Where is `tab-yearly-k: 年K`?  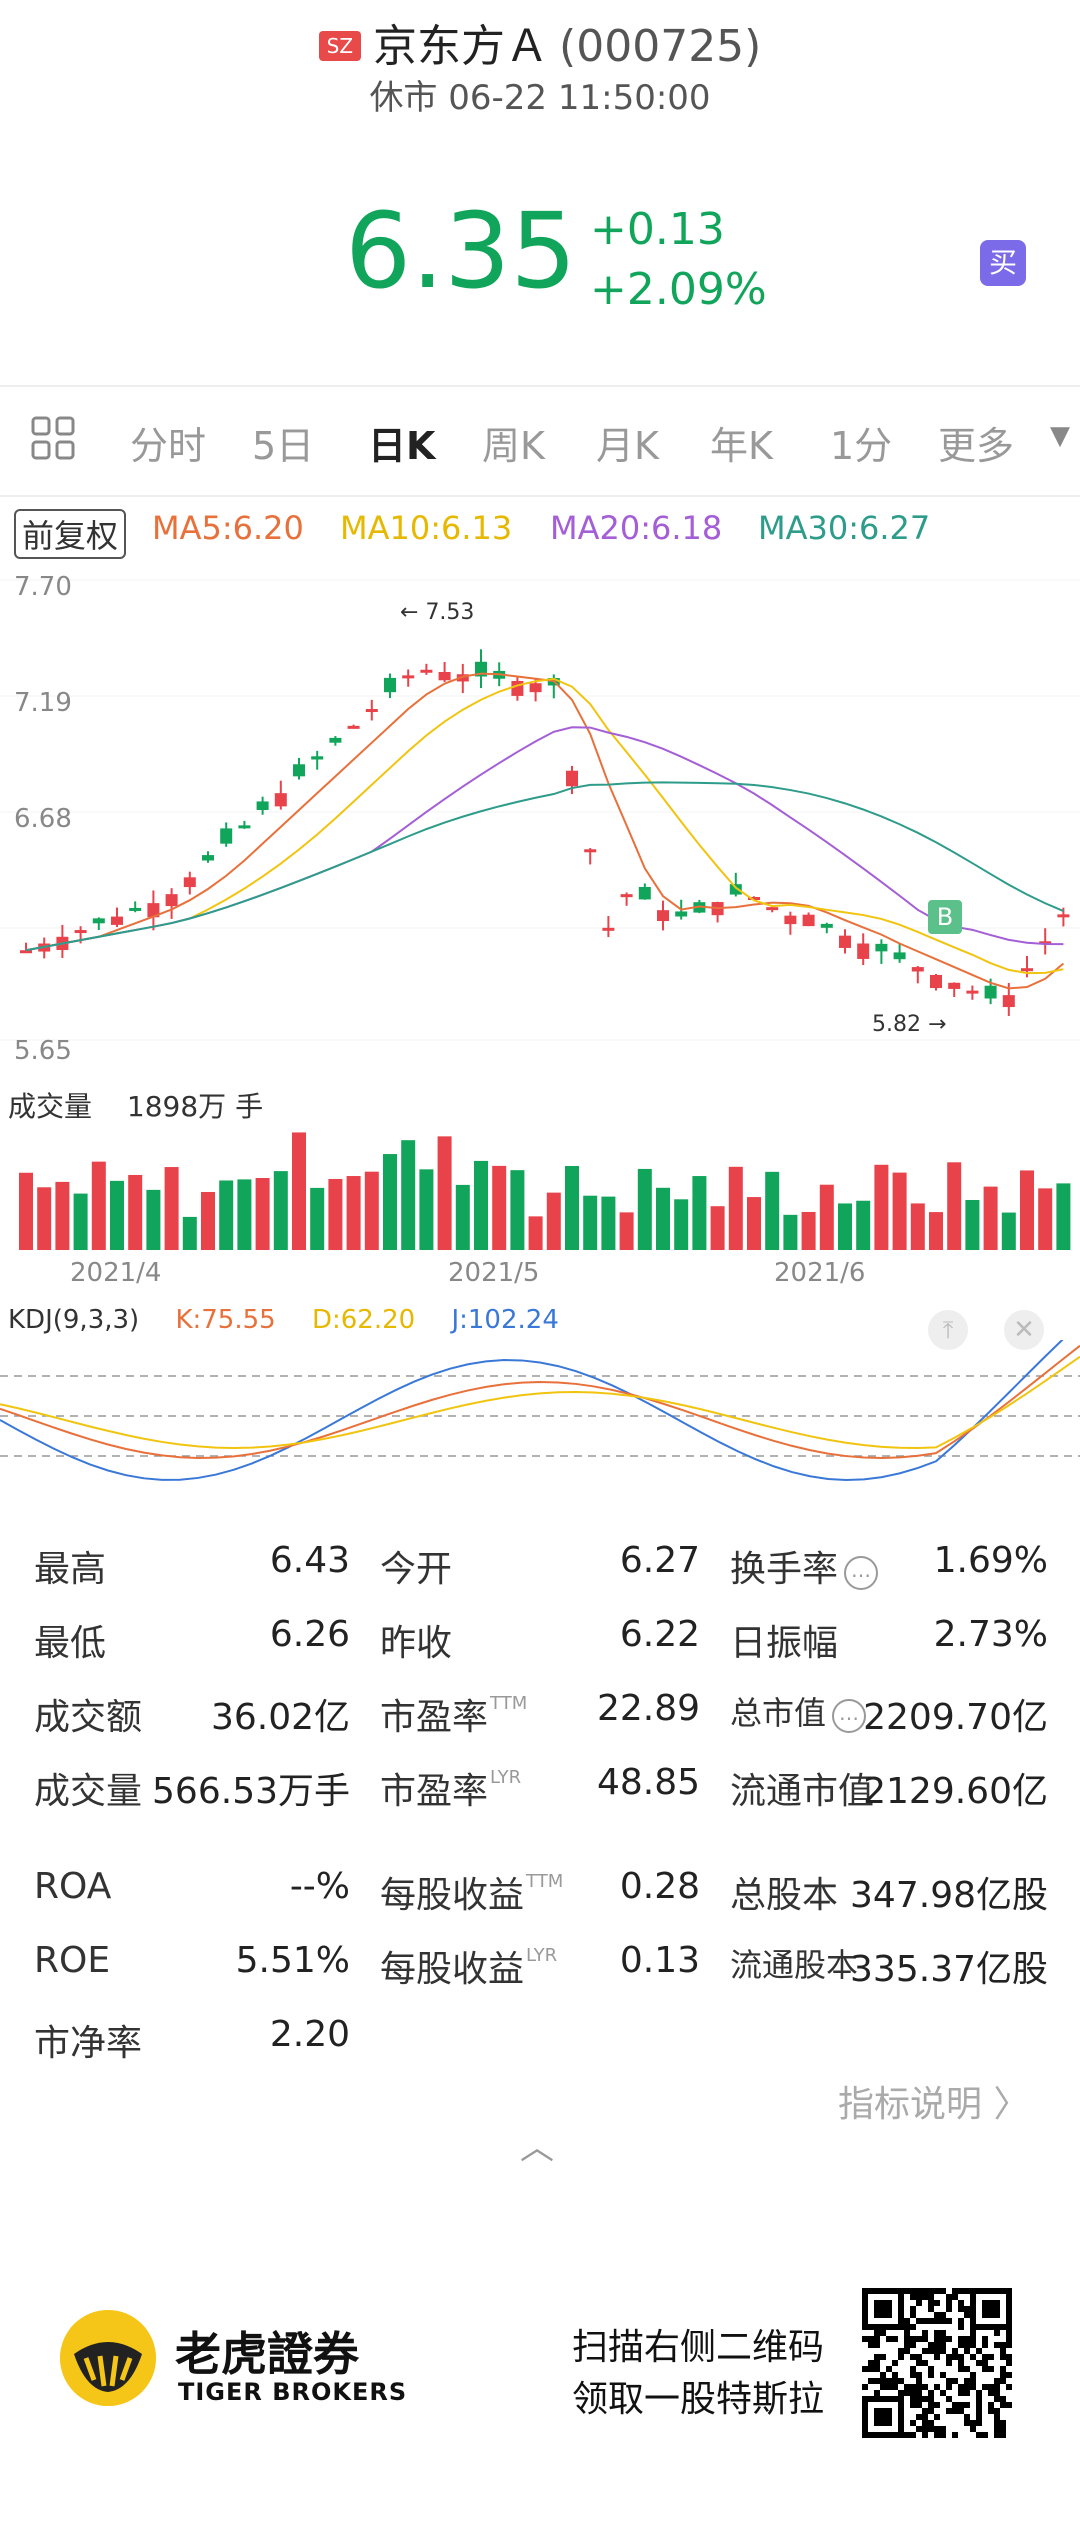 tab-yearly-k: 年K is located at coordinates (741, 446).